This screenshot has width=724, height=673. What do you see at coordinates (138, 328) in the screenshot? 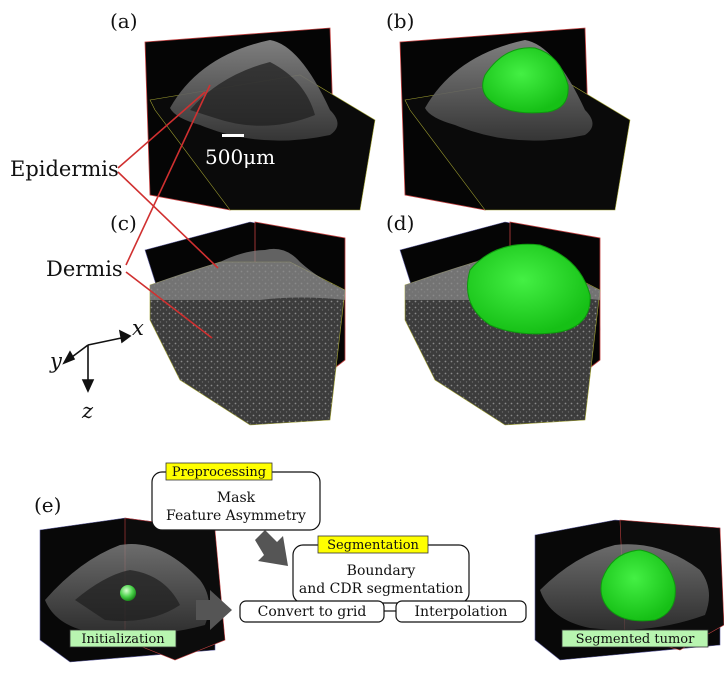
I see `axis-x-label: x` at bounding box center [138, 328].